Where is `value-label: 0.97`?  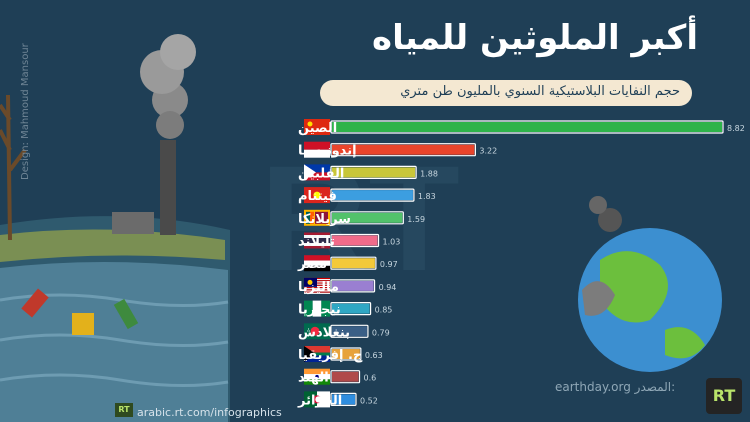 value-label: 0.97 is located at coordinates (389, 264).